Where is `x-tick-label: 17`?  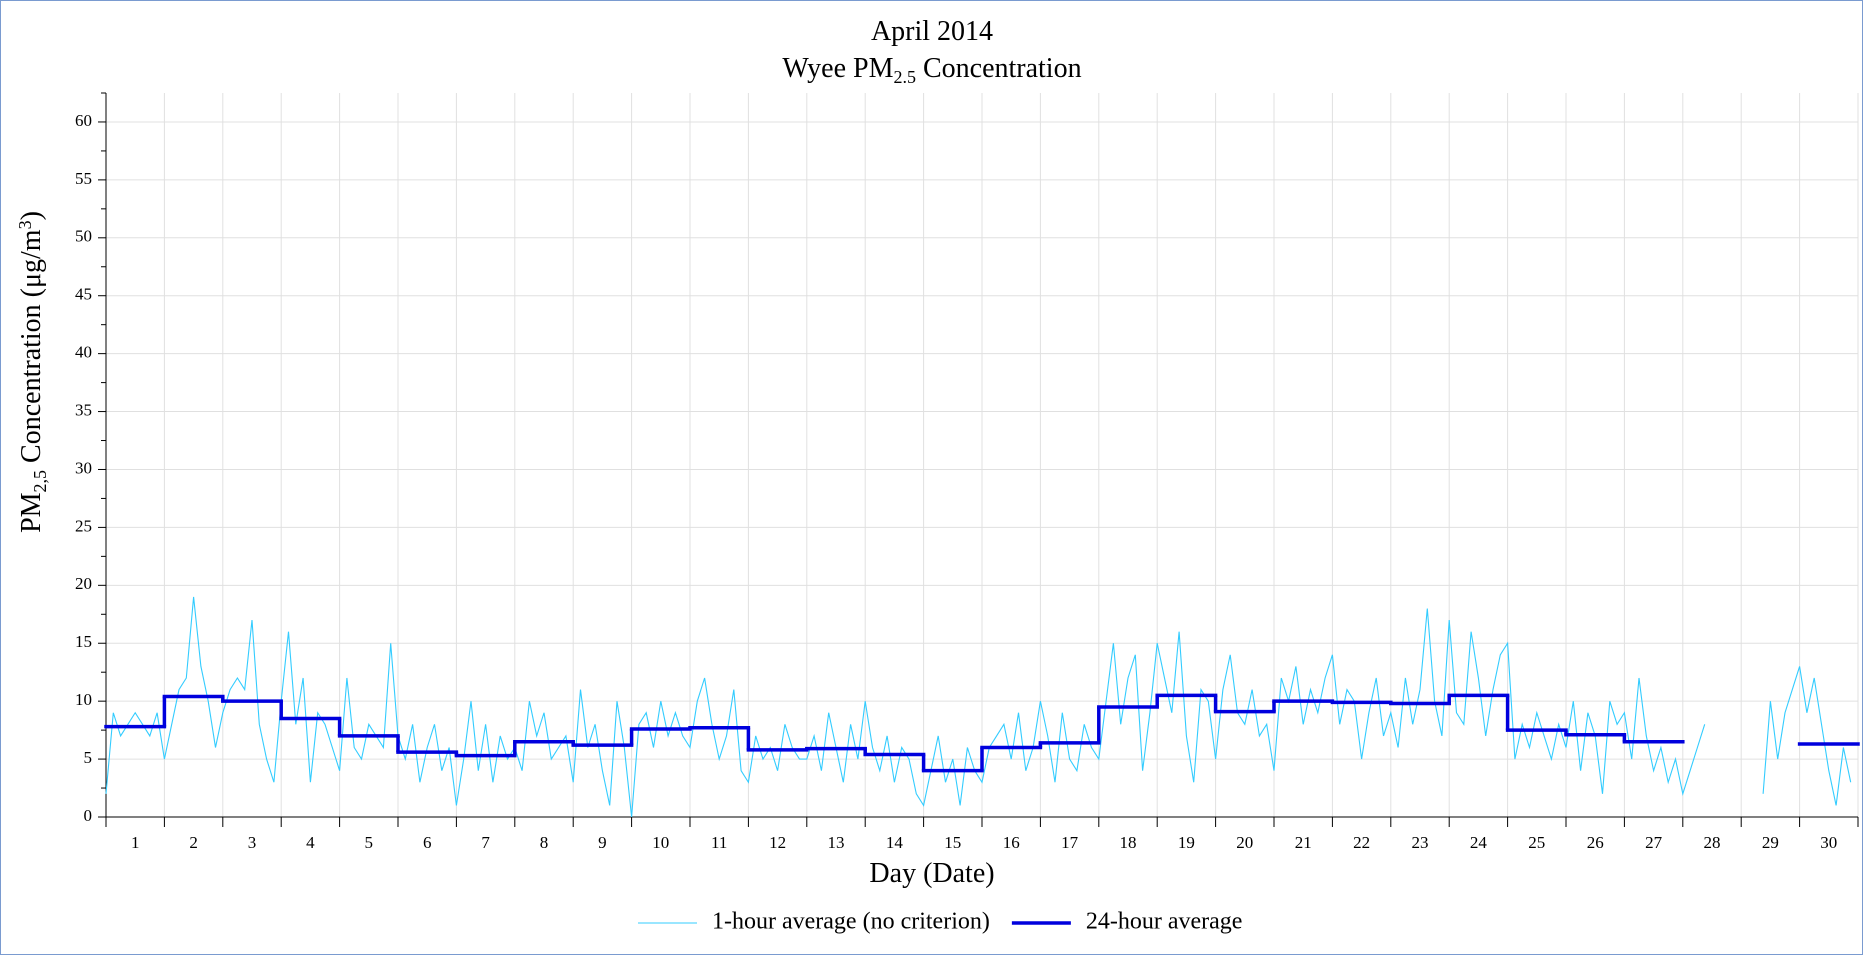
x-tick-label: 17 is located at coordinates (1070, 842).